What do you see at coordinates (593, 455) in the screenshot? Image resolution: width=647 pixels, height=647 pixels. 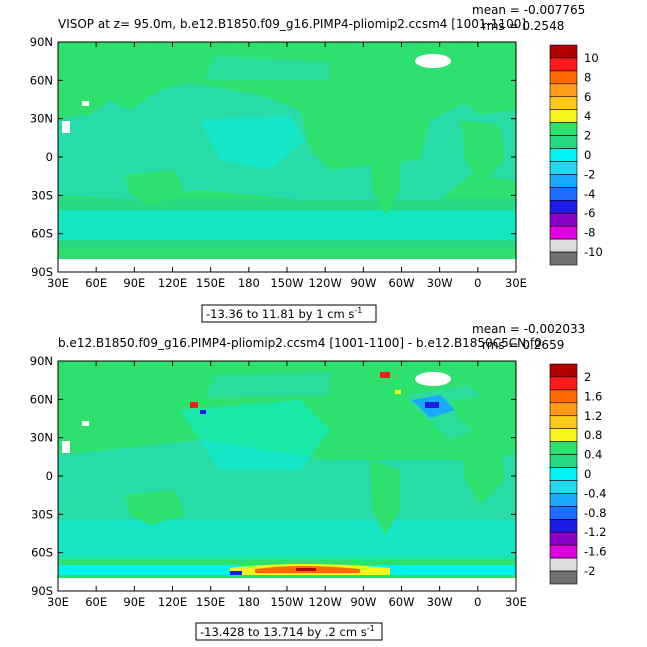 I see `colorbar-label: 0.4` at bounding box center [593, 455].